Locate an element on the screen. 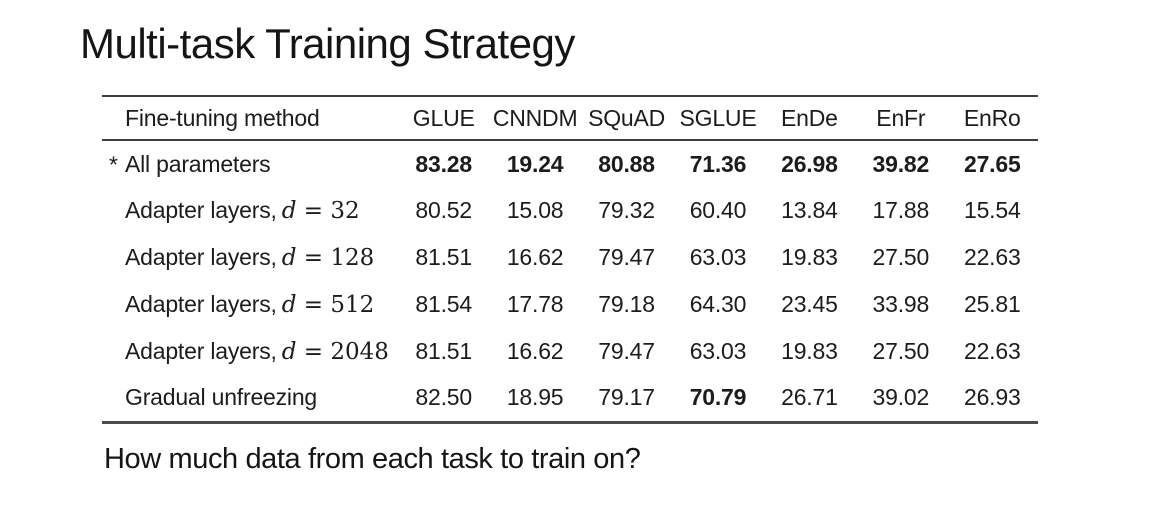 The height and width of the screenshot is (505, 1154). metric-value: 80.88 is located at coordinates (626, 163).